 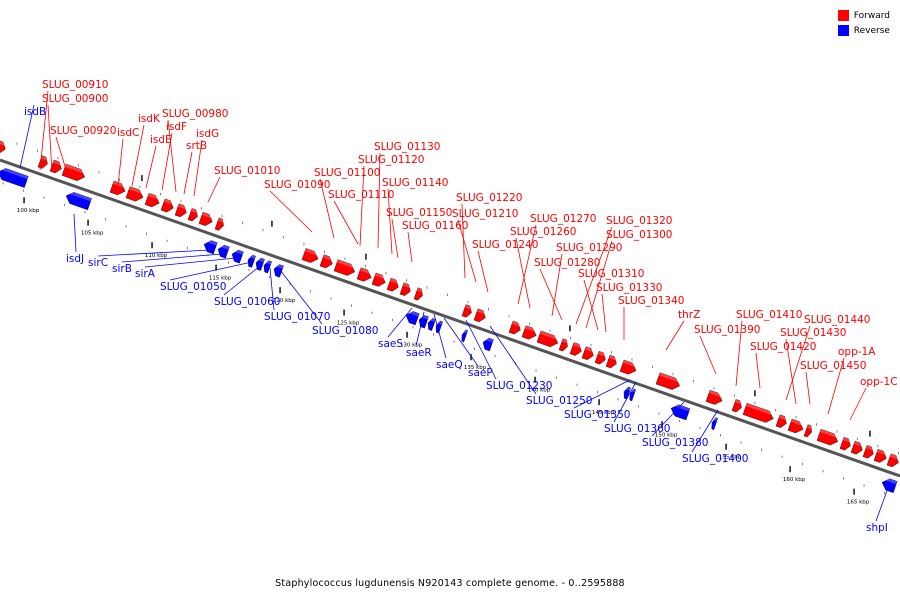 I want to click on gene-label-isdg: isdG, so click(x=207, y=134).